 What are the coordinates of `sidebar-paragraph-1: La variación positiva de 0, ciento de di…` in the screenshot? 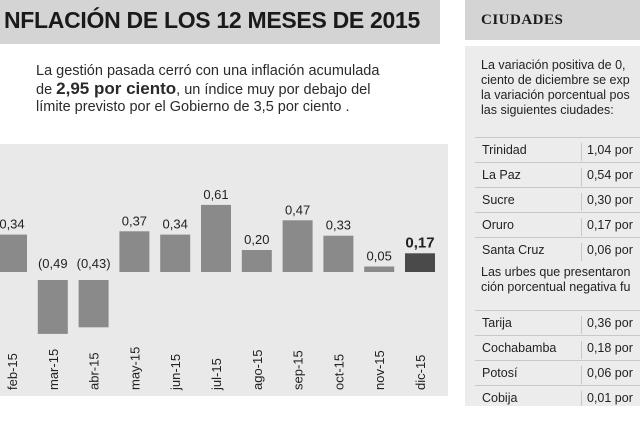 It's located at (555, 88).